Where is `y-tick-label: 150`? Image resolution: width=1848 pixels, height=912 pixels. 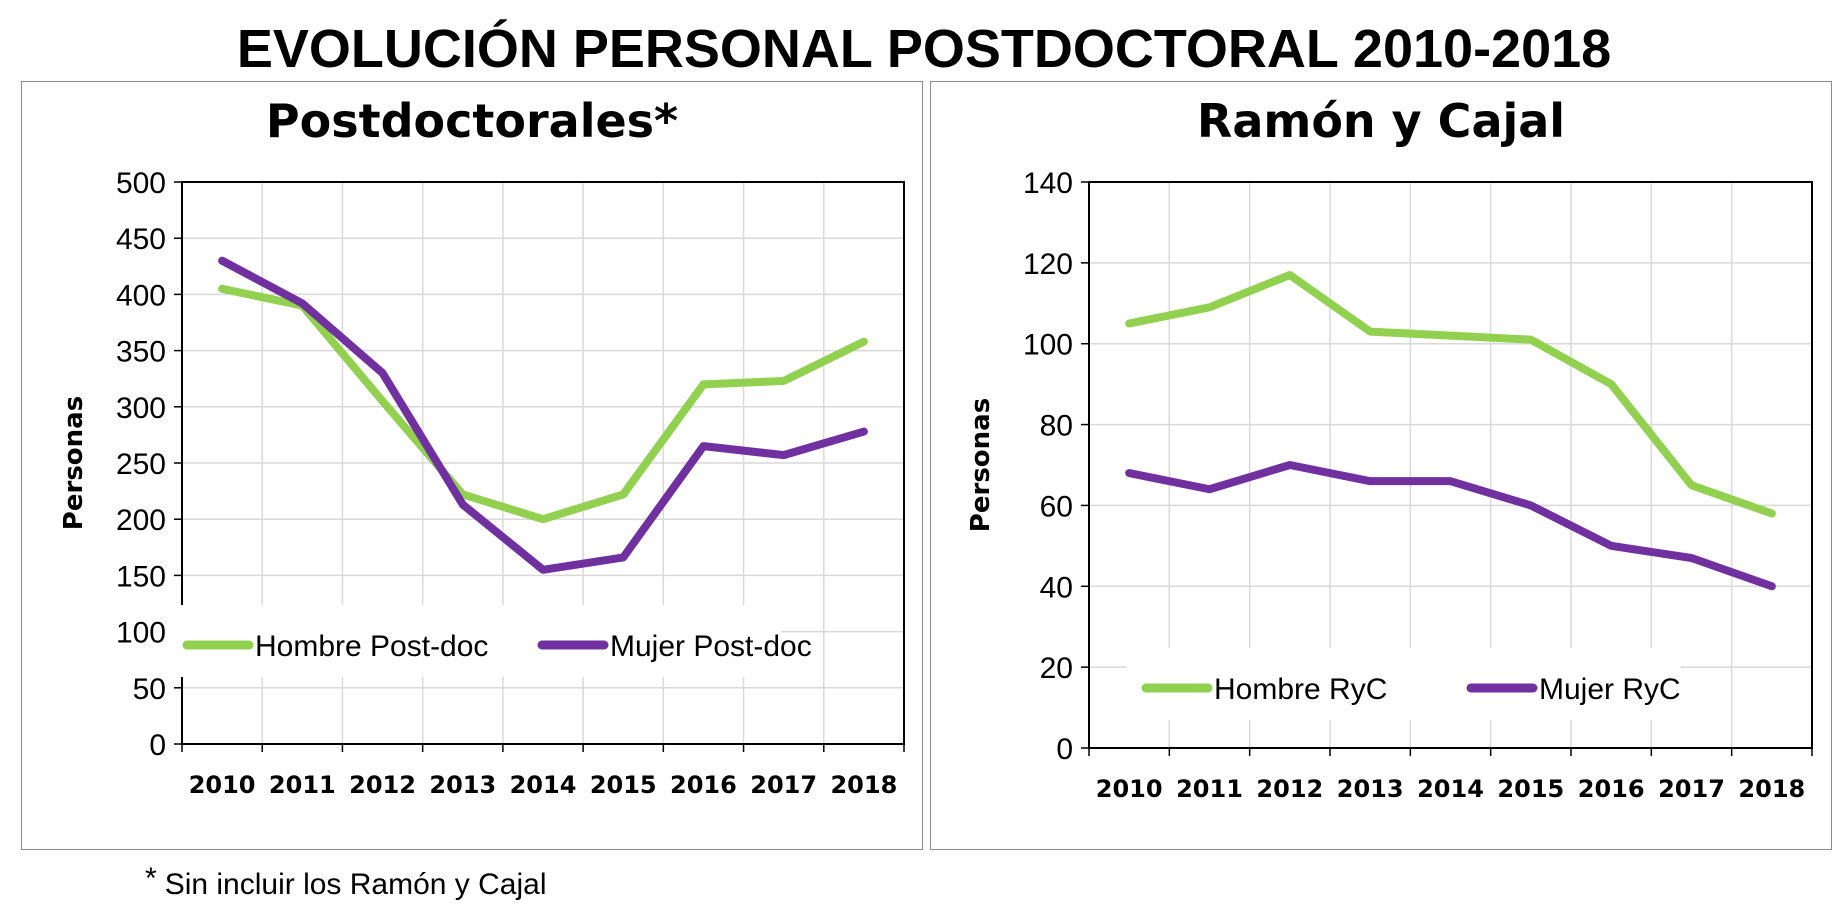 y-tick-label: 150 is located at coordinates (141, 576).